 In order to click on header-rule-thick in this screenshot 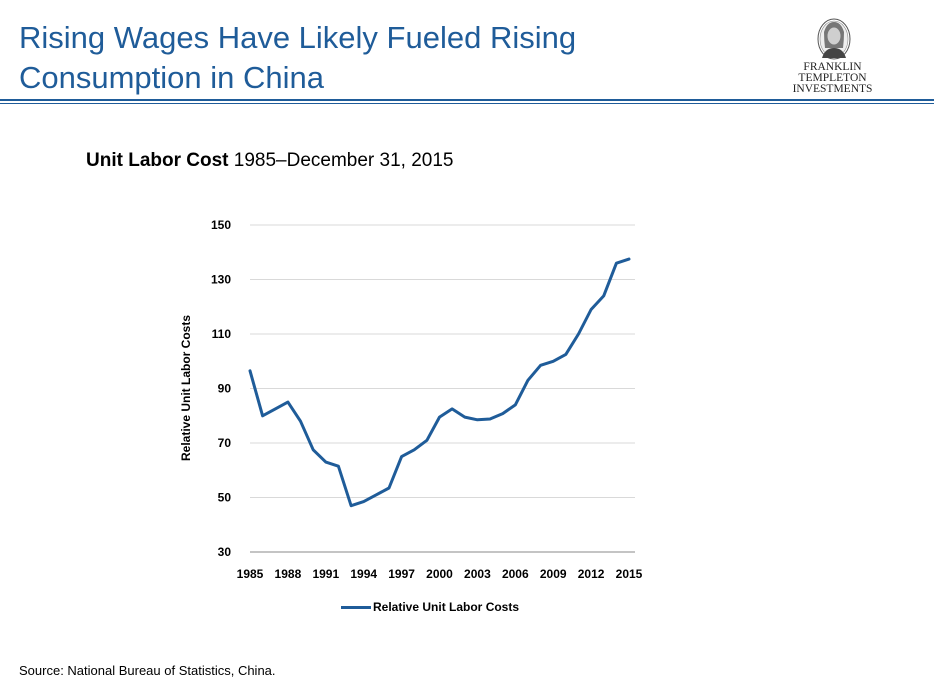, I will do `click(467, 100)`.